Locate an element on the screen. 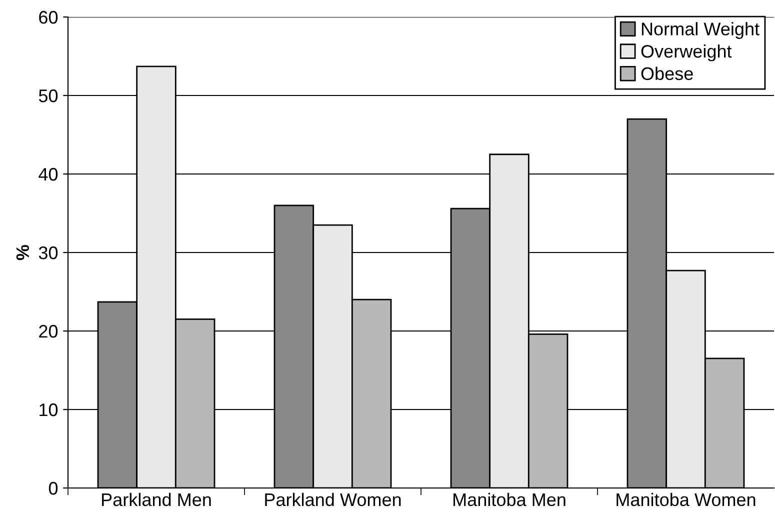 The width and height of the screenshot is (775, 512). y-tick-label: 20 is located at coordinates (48, 331).